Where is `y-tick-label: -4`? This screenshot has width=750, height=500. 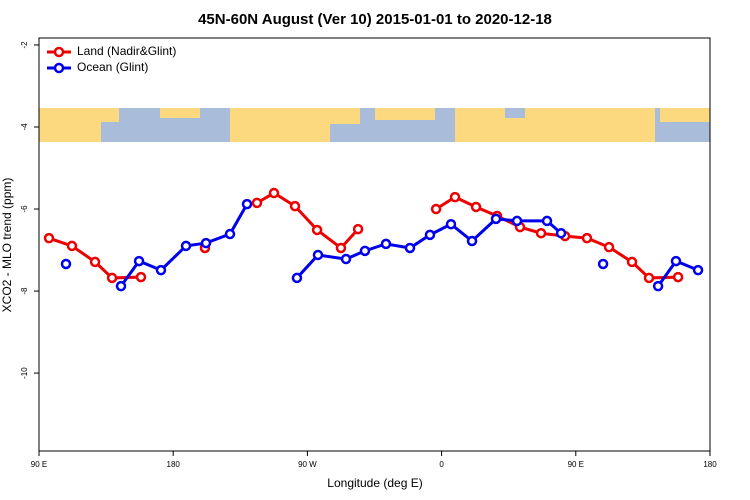 y-tick-label: -4 is located at coordinates (24, 127).